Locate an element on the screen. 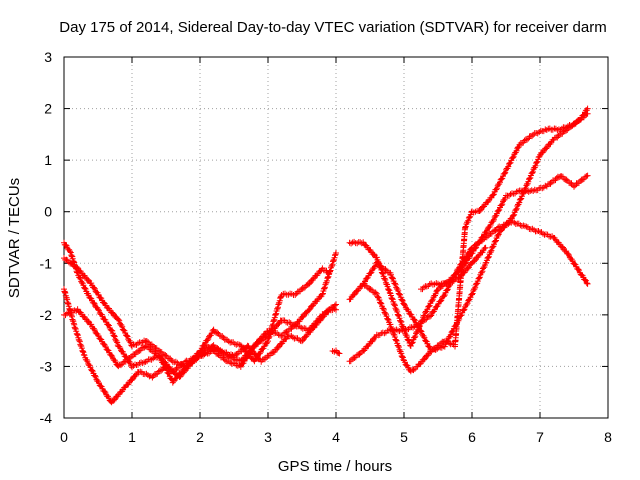  x-tick-label: 4 is located at coordinates (336, 437).